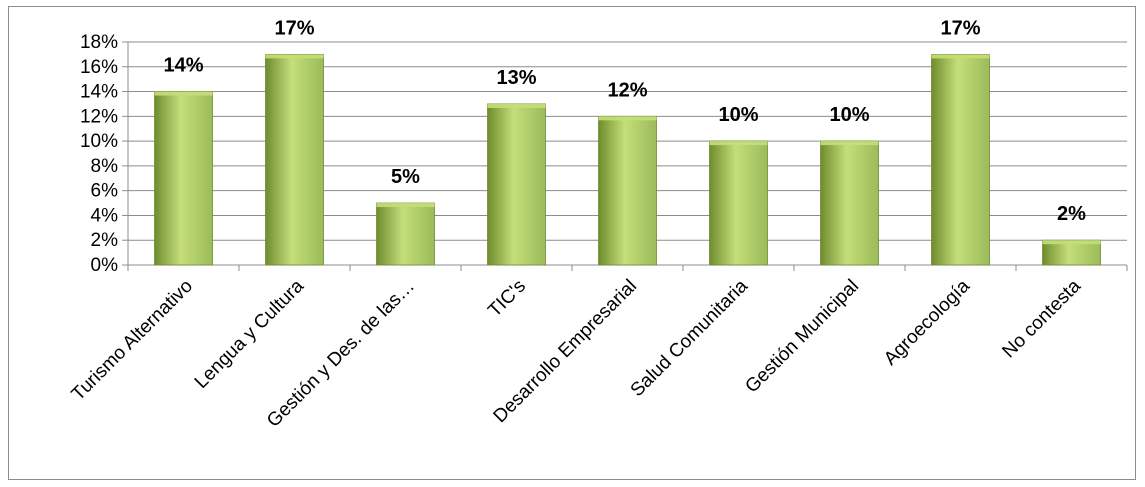  What do you see at coordinates (105, 215) in the screenshot?
I see `y-tick-label: 4%` at bounding box center [105, 215].